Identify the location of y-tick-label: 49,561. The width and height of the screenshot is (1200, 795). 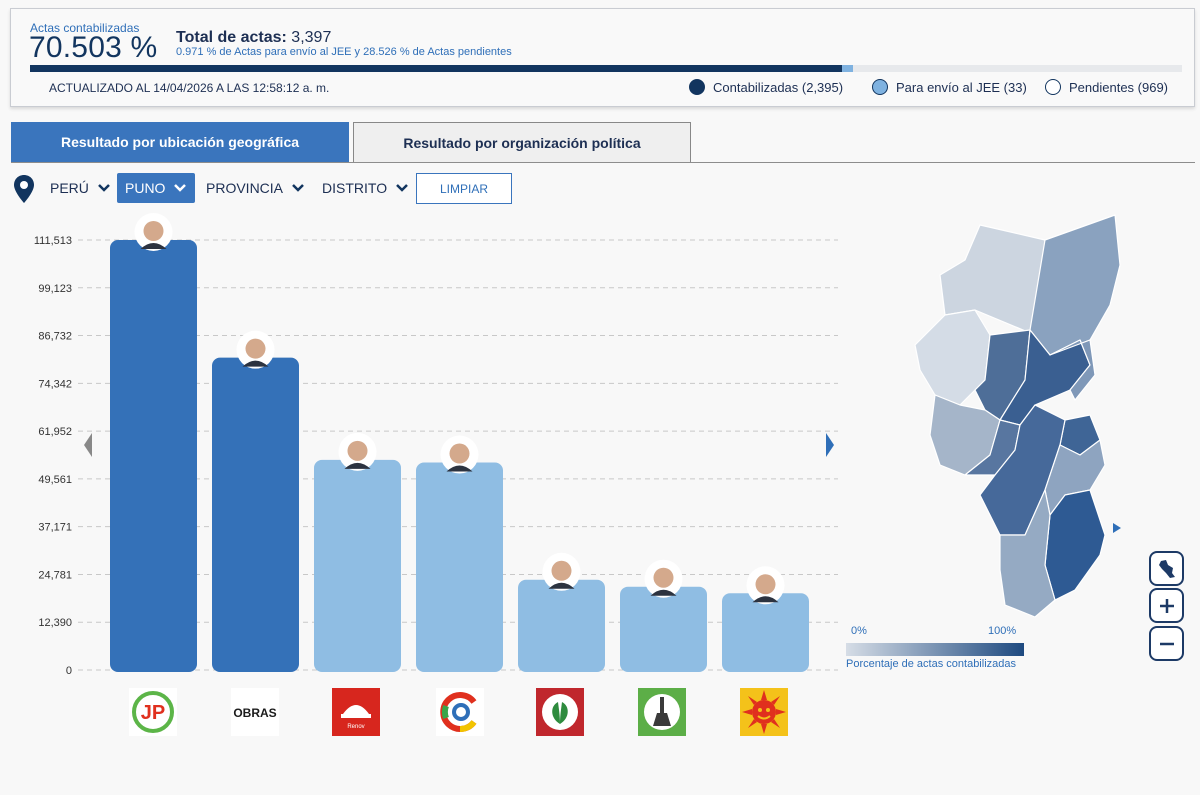
(55, 480).